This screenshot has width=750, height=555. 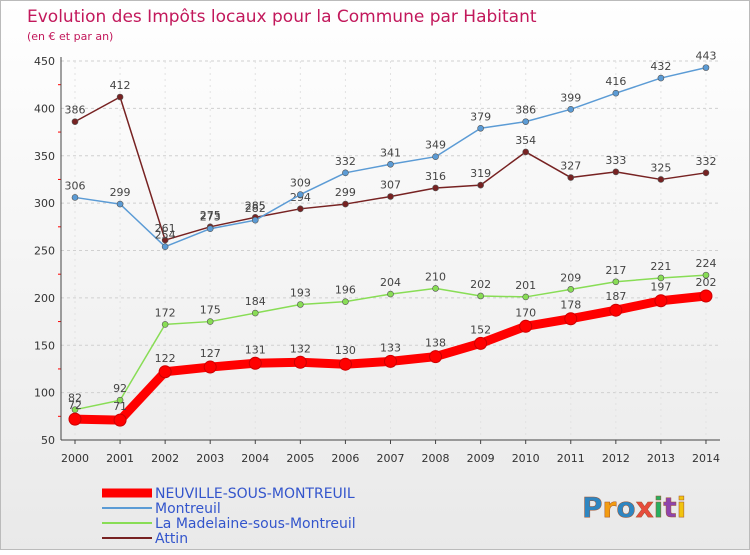 I want to click on data-label: 122, so click(x=165, y=358).